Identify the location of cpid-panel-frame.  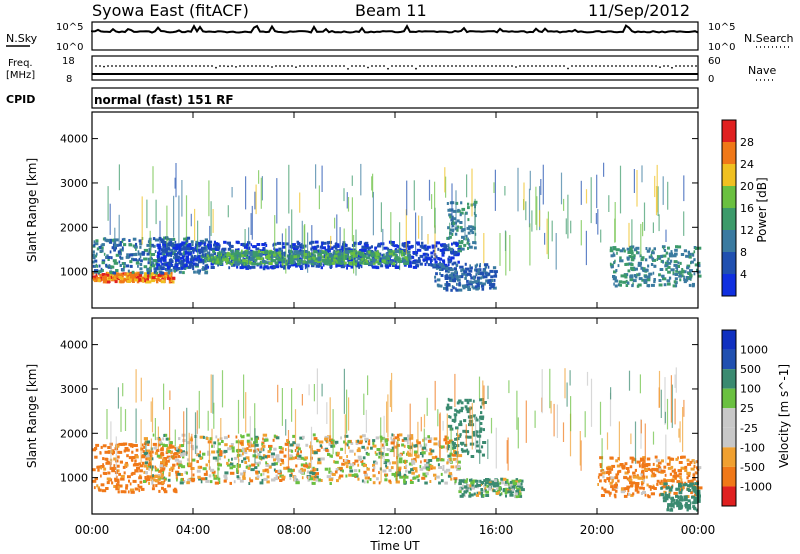
(395, 98).